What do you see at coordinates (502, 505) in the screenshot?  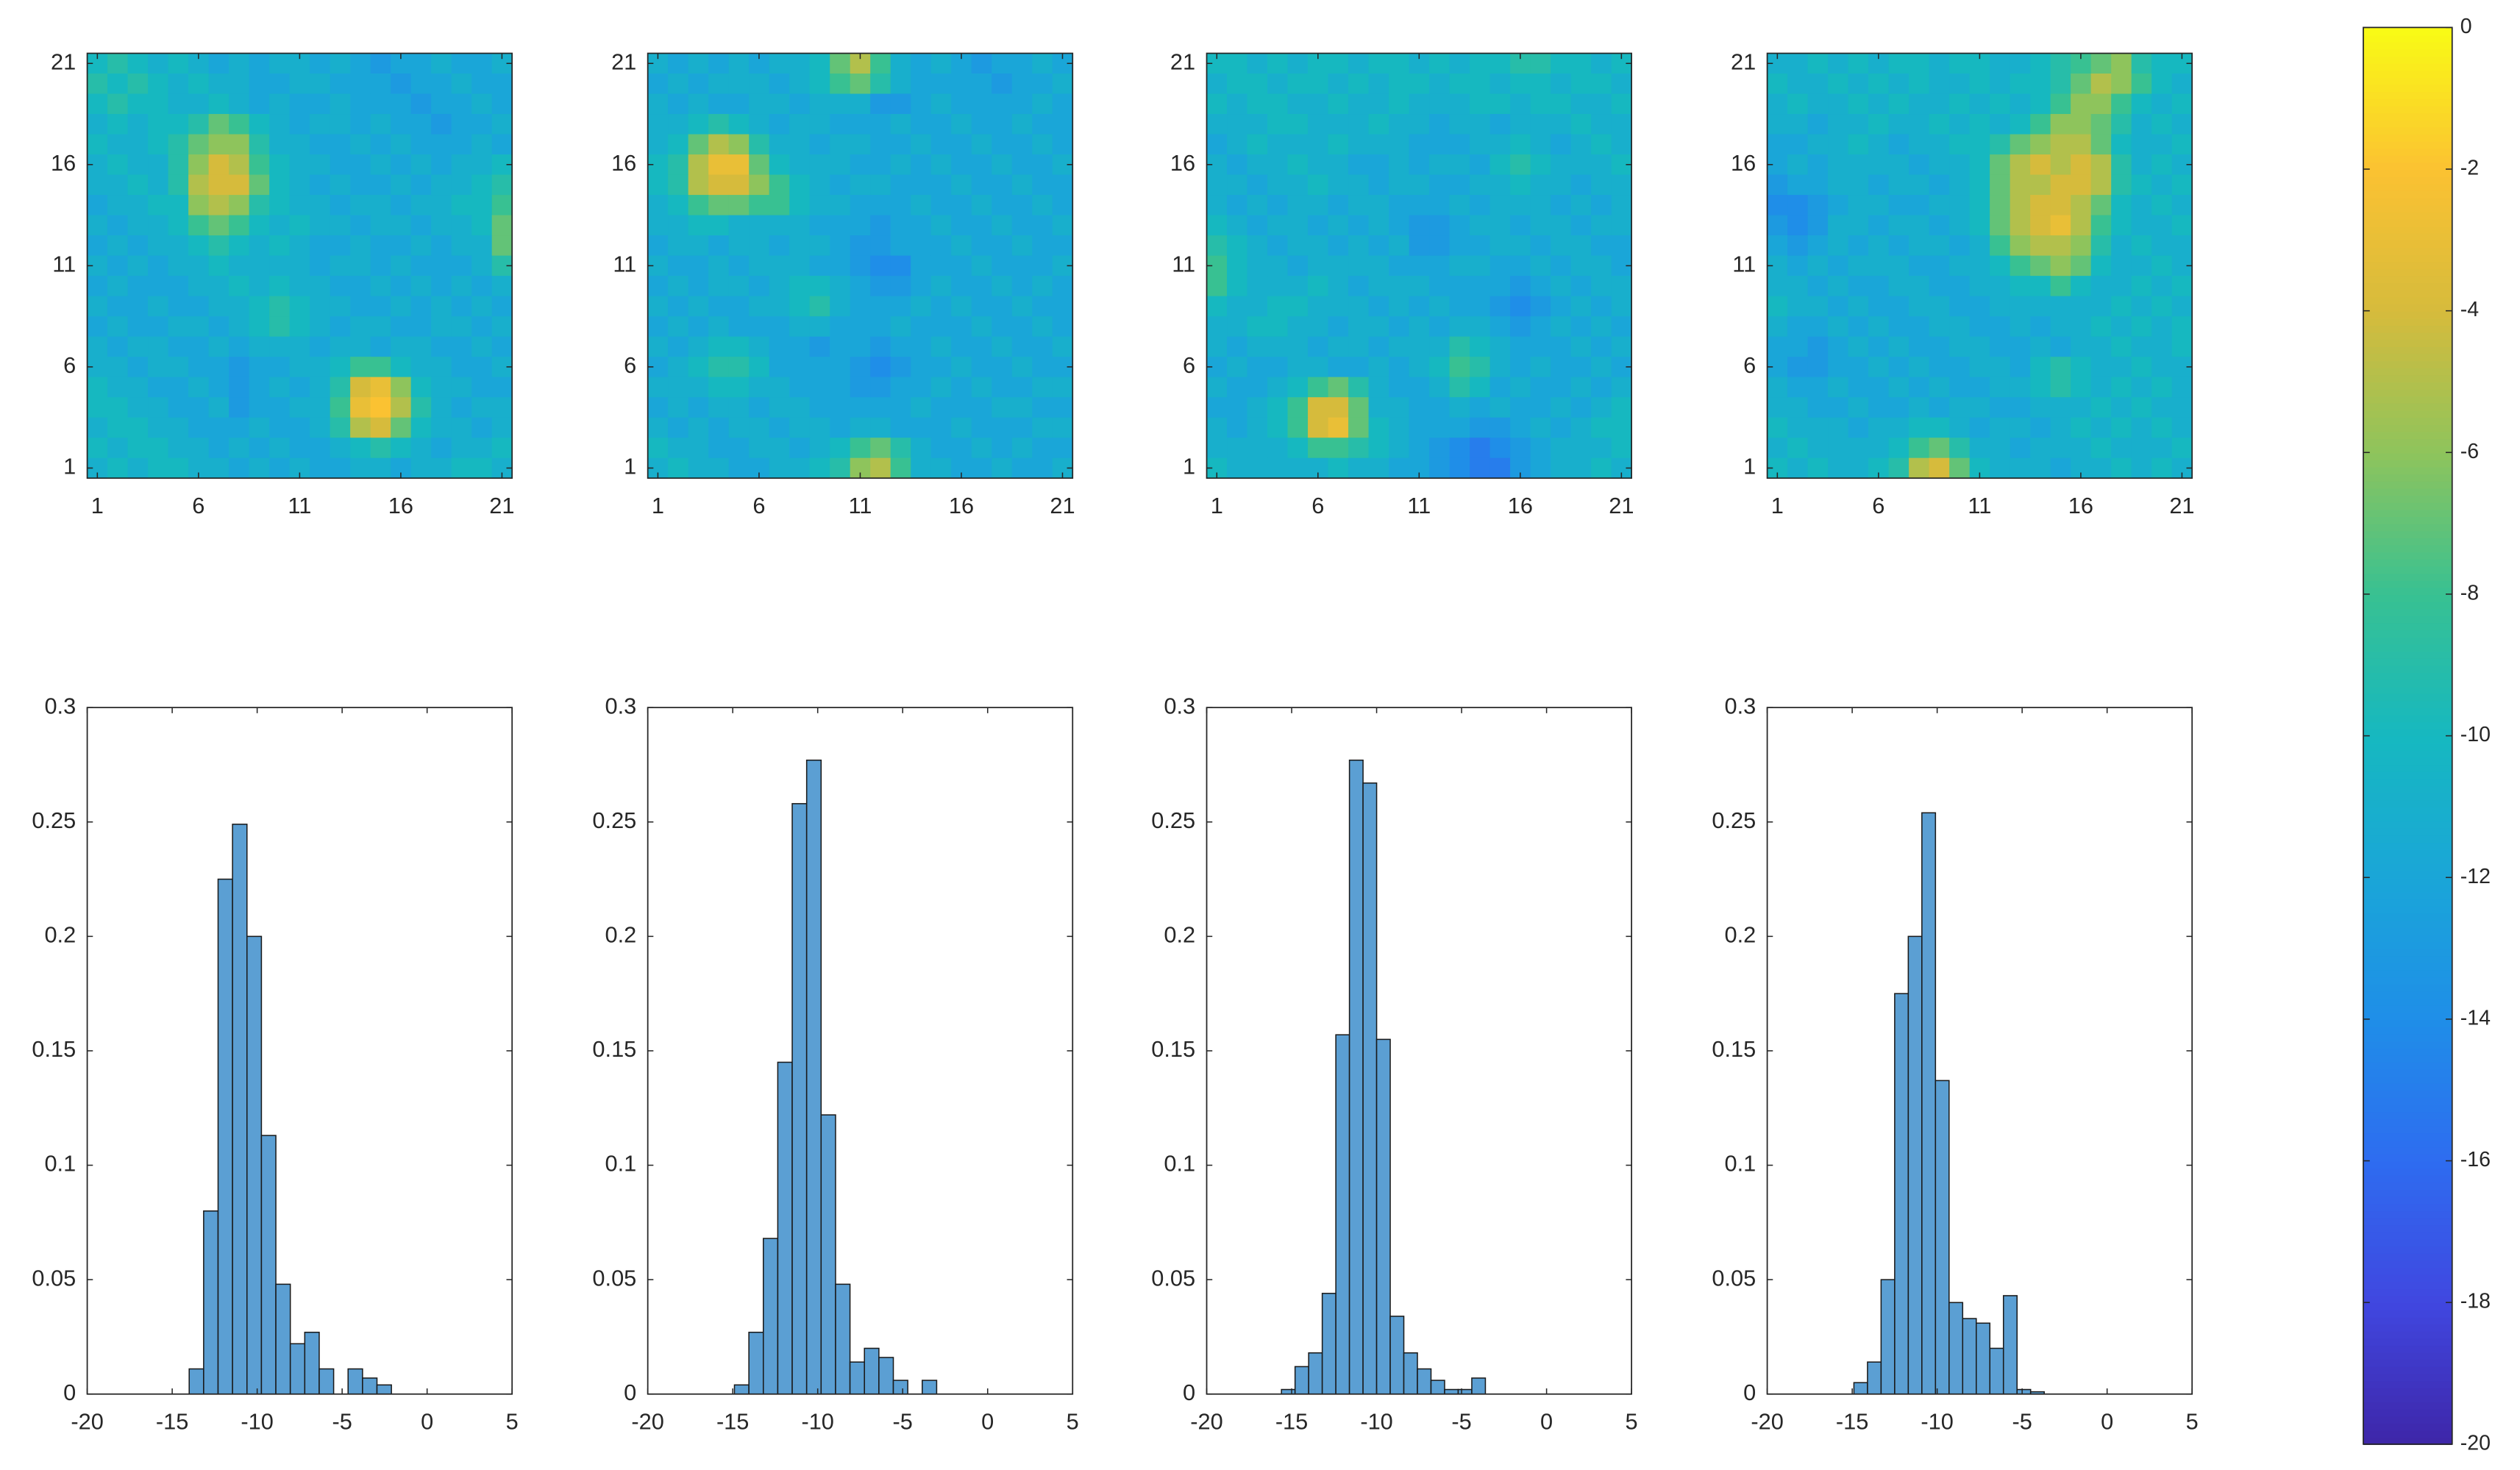 I see `x-tick-label: 21` at bounding box center [502, 505].